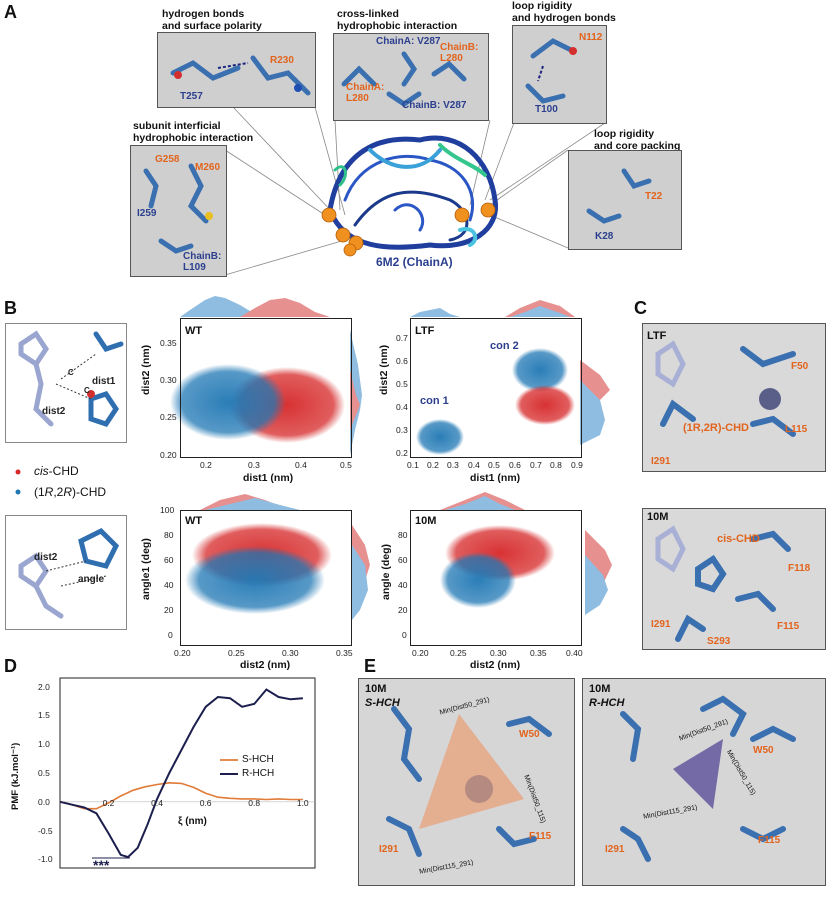 Image resolution: width=830 pixels, height=901 pixels. What do you see at coordinates (546, 109) in the screenshot?
I see `label-t100: T100` at bounding box center [546, 109].